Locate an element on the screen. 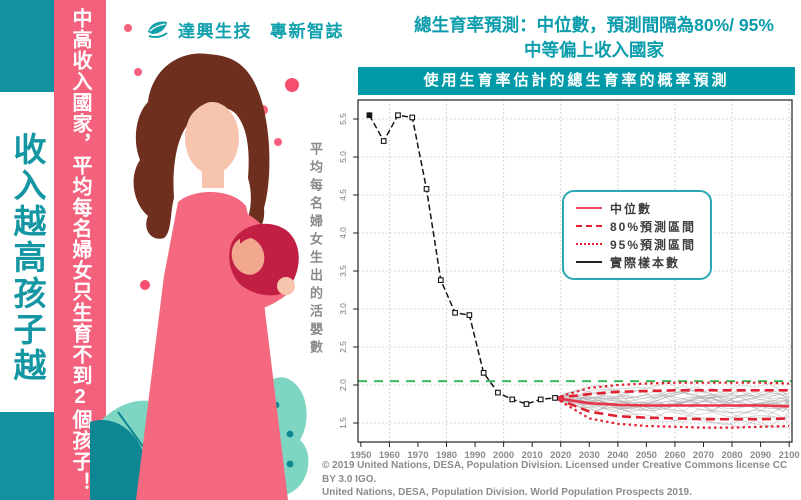  svg-text: 2000 is located at coordinates (503, 455).